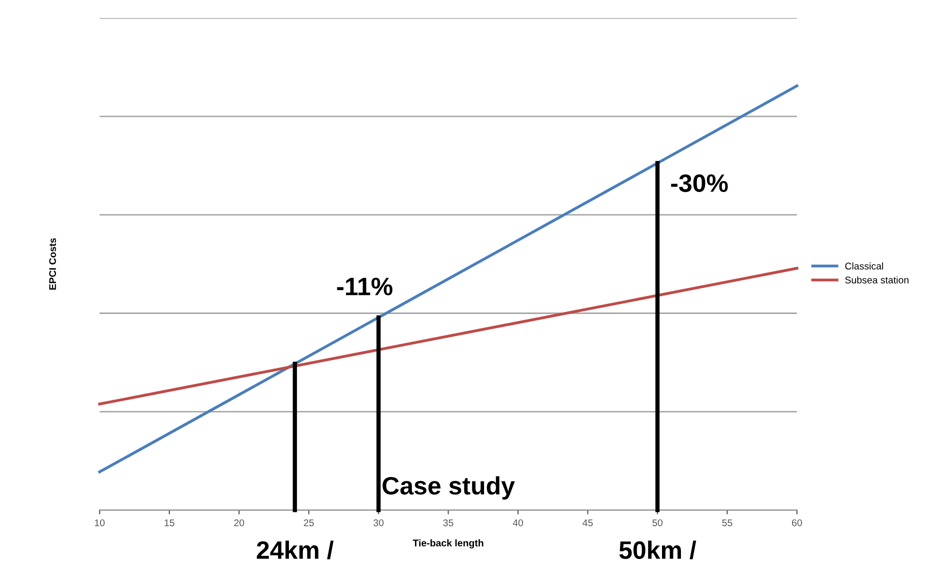 The image size is (931, 563). I want to click on x-tick-label: 20, so click(239, 522).